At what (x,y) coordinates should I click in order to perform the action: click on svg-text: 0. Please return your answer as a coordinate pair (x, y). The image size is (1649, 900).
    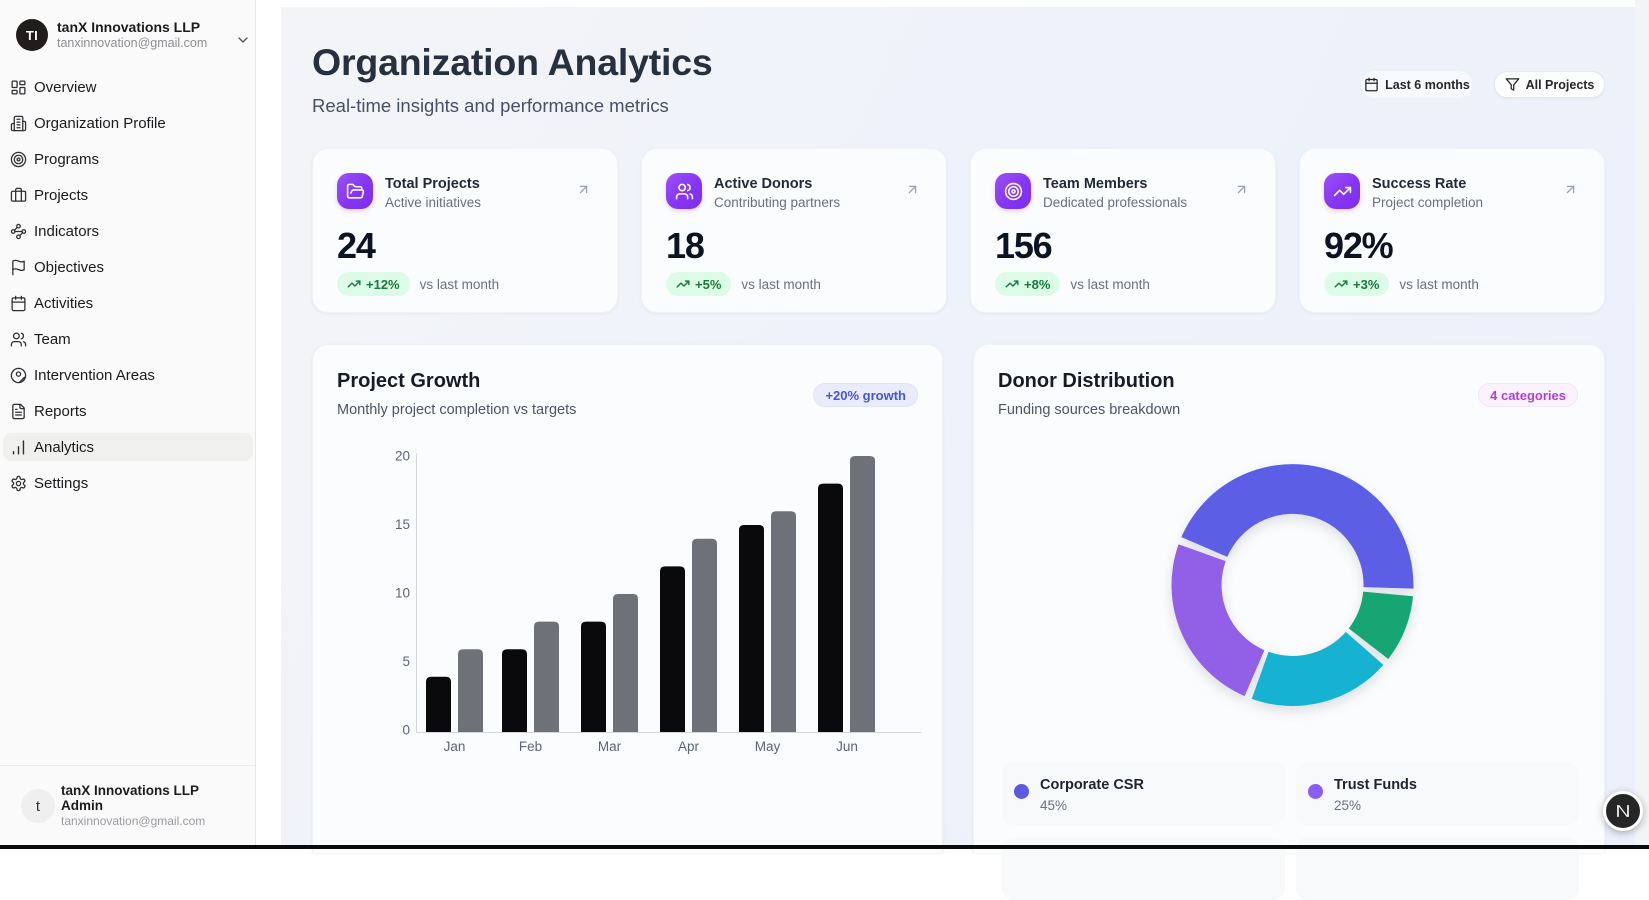
    Looking at the image, I should click on (406, 730).